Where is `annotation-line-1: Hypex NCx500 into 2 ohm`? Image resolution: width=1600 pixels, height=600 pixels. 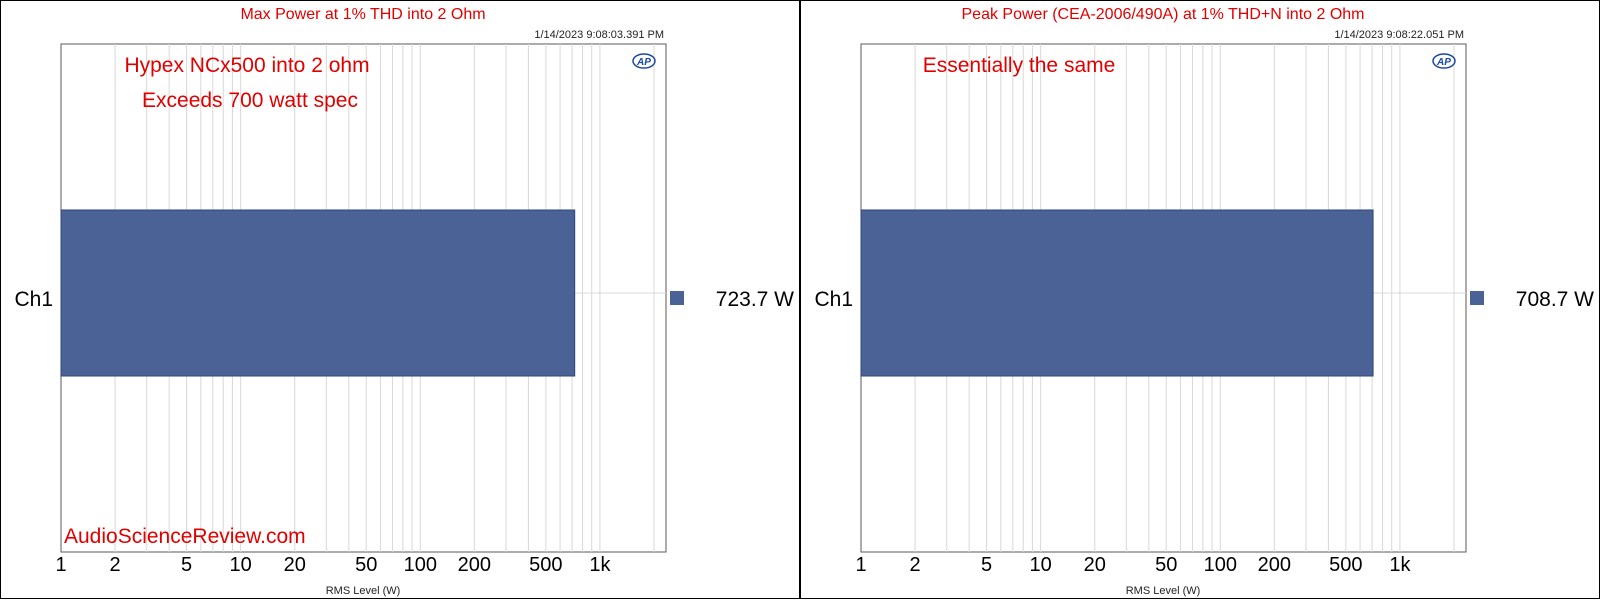 annotation-line-1: Hypex NCx500 into 2 ohm is located at coordinates (246, 65).